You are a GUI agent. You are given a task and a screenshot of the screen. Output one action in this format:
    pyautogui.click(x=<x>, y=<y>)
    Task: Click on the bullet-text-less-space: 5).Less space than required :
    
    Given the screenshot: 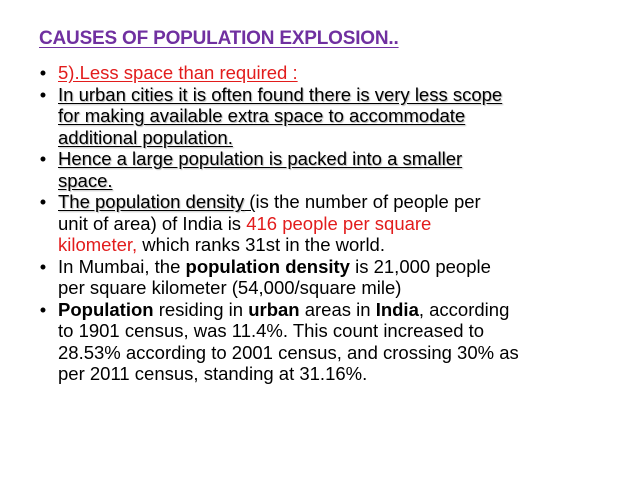 What is the action you would take?
    pyautogui.click(x=178, y=72)
    